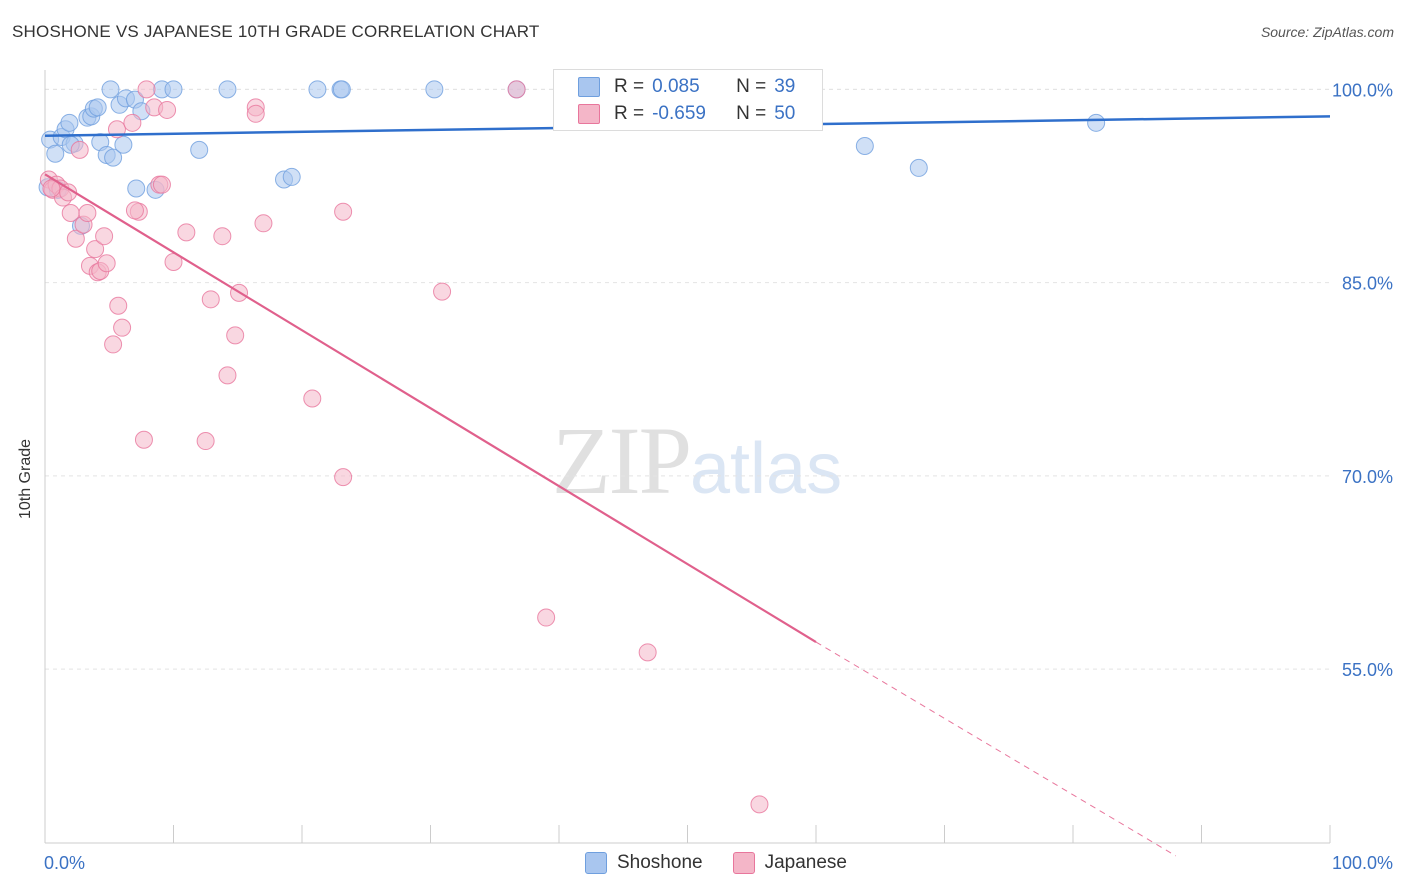  What do you see at coordinates (589, 87) in the screenshot?
I see `shoshone-swatch` at bounding box center [589, 87].